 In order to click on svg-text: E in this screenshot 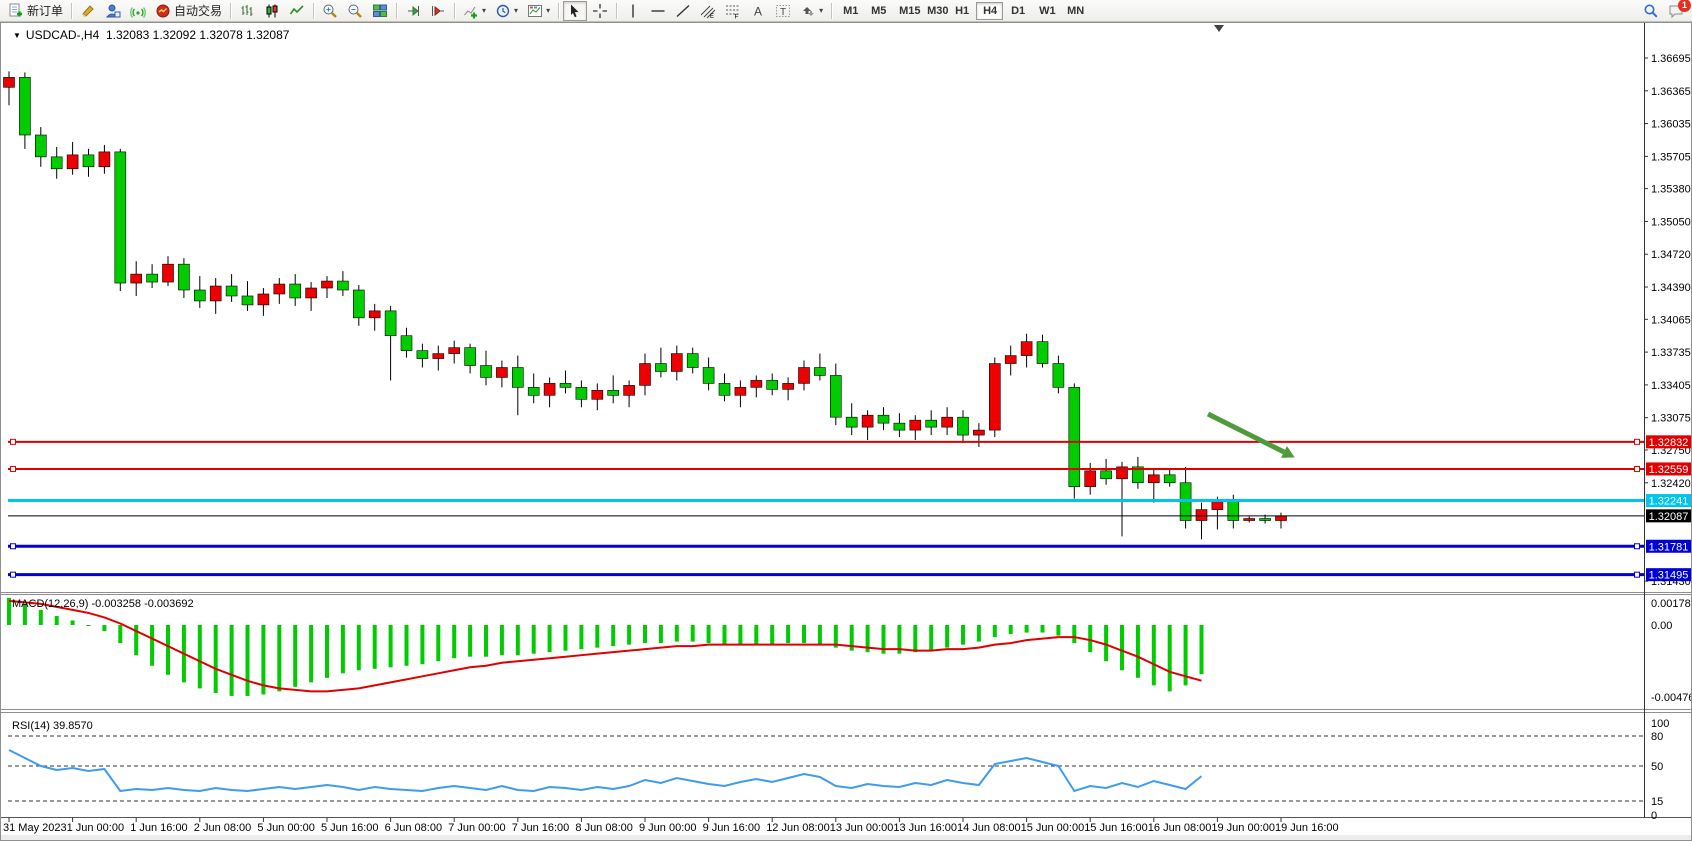, I will do `click(712, 16)`.